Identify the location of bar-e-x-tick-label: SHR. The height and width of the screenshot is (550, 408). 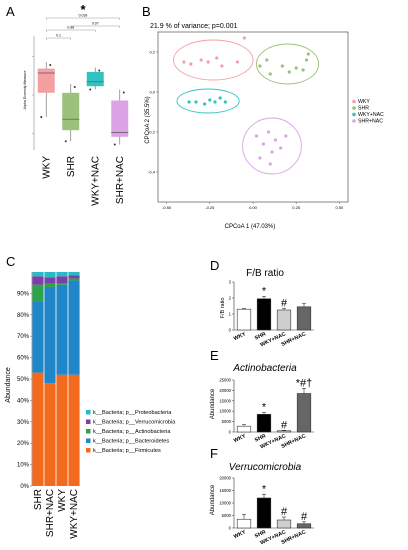
(260, 438).